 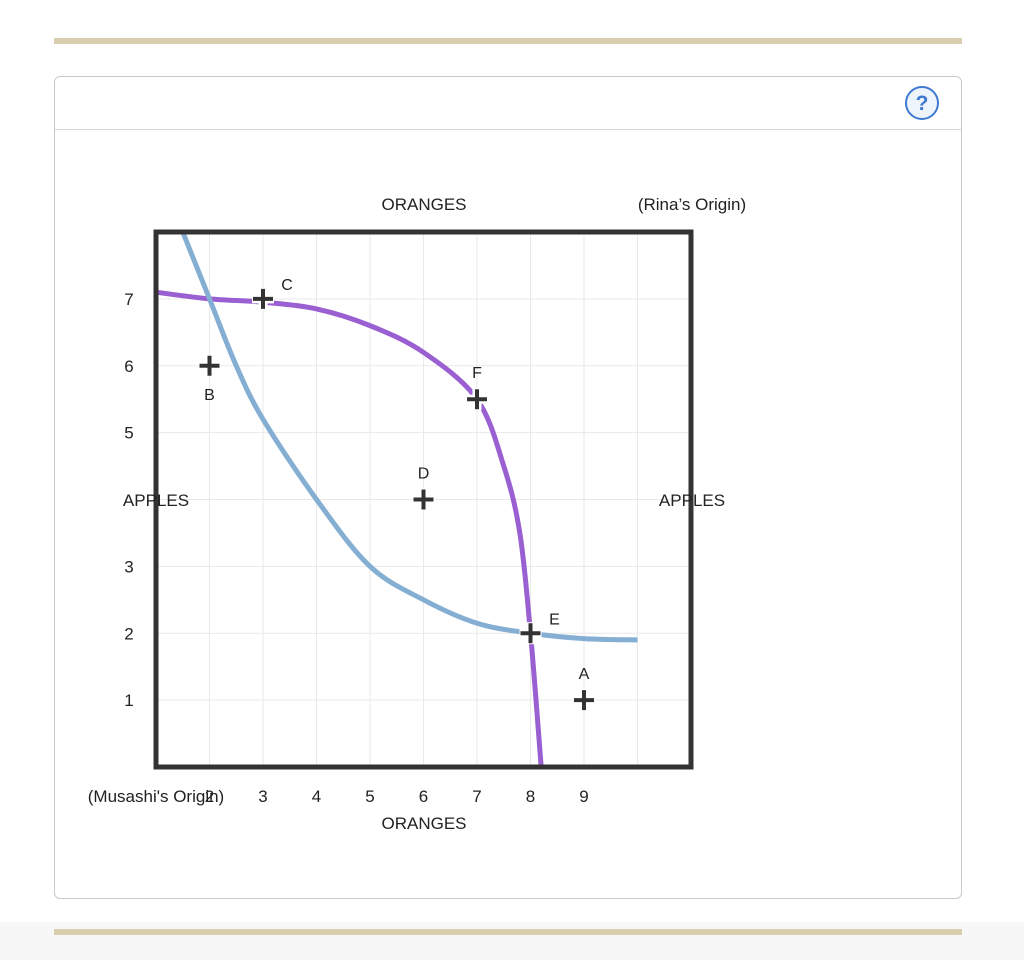 I want to click on top-divider, so click(x=508, y=41).